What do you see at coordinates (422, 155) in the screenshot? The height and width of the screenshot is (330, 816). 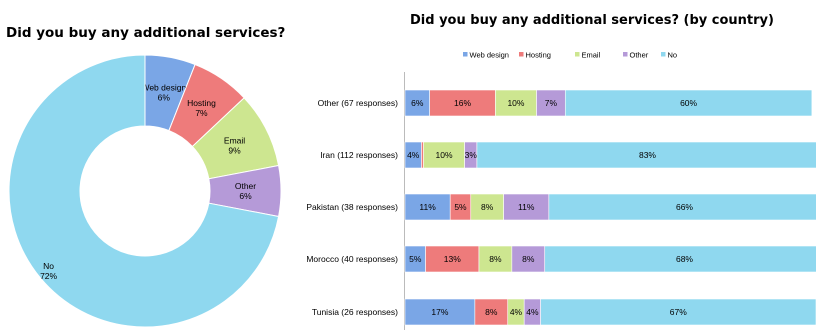 I see `bar-segment-iran-hosting` at bounding box center [422, 155].